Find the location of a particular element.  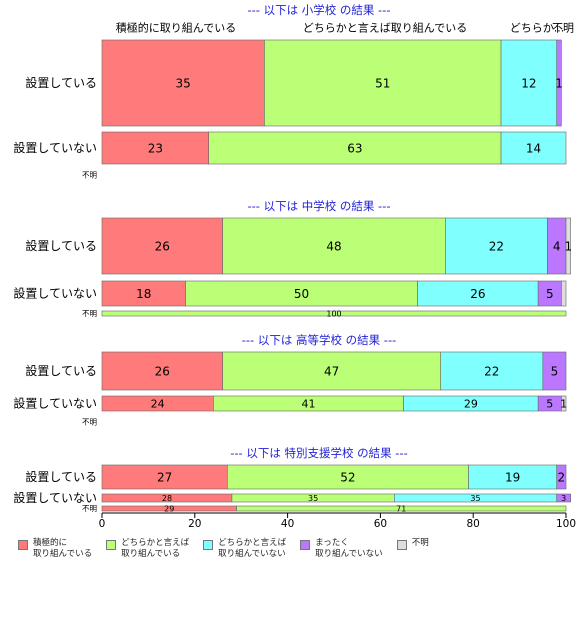

panel-title: --- 以下は 中学校 の結果 --- is located at coordinates (318, 206).